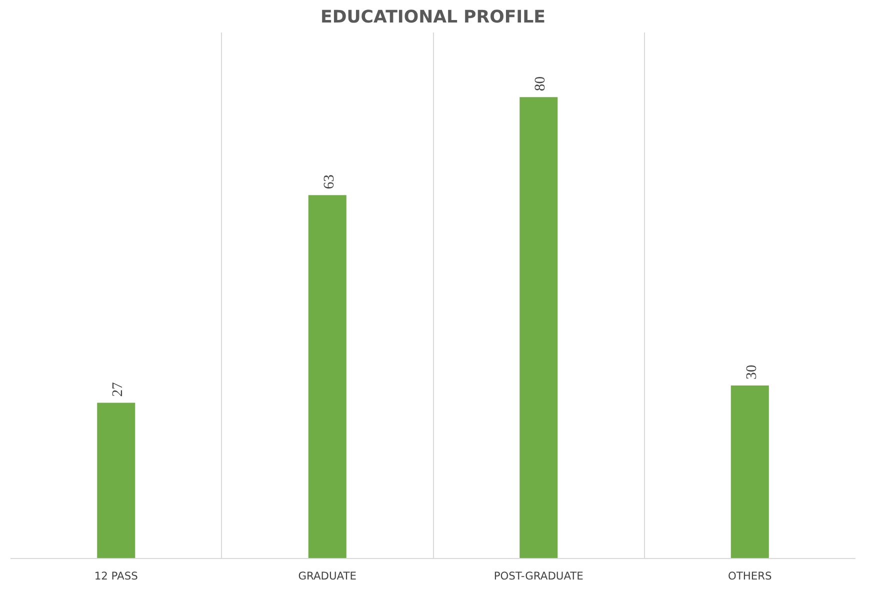  Describe the element at coordinates (116, 576) in the screenshot. I see `x-tick-label: 12 PASS` at that location.